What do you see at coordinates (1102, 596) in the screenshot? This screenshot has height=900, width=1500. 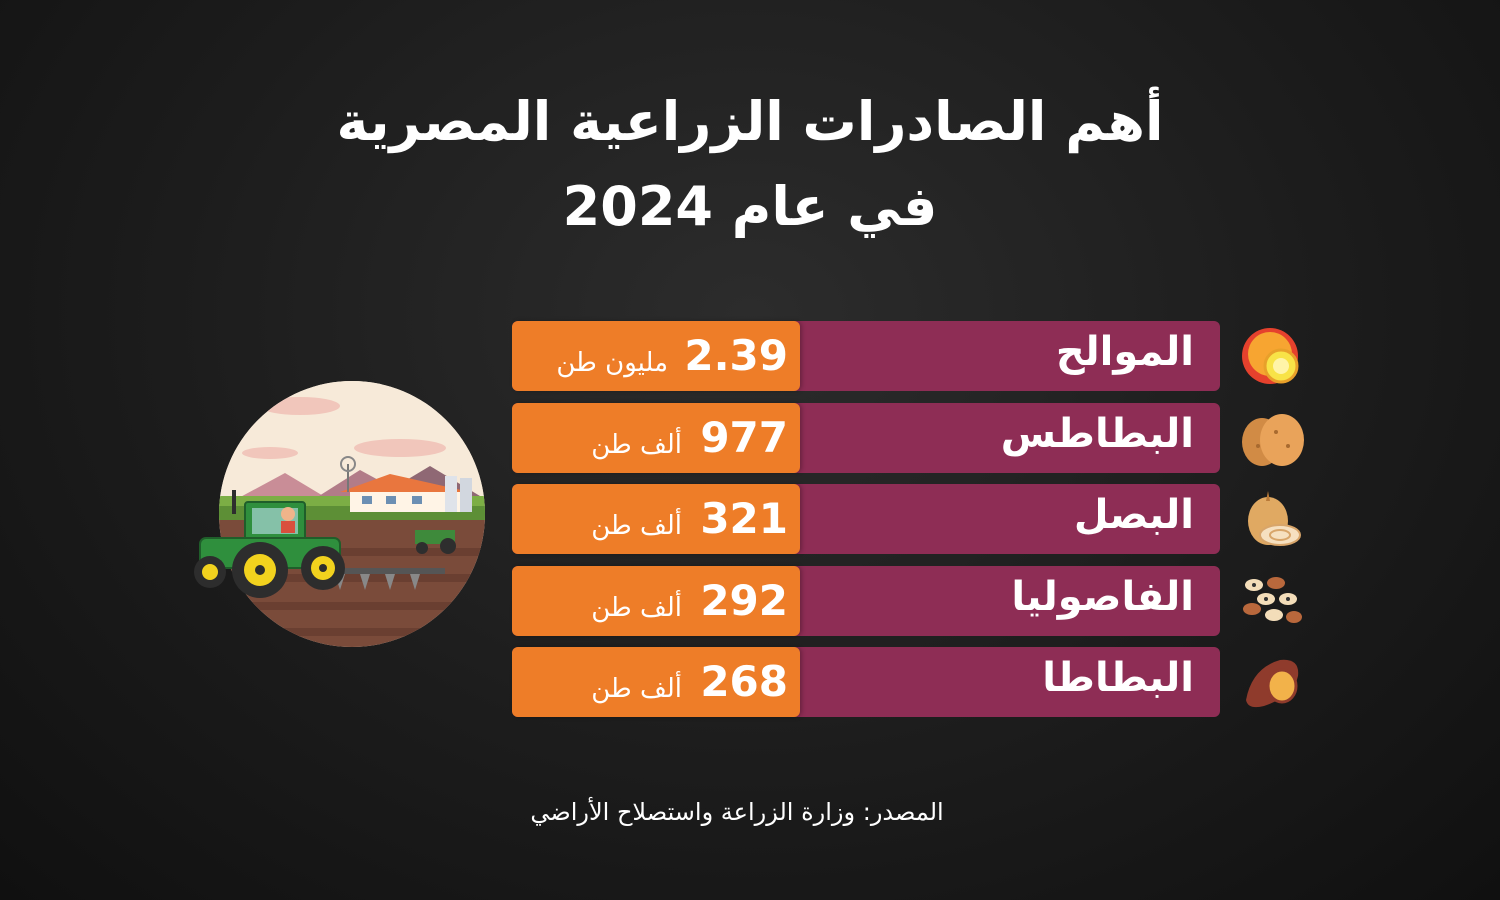 I see `export-name: الفاصوليا` at bounding box center [1102, 596].